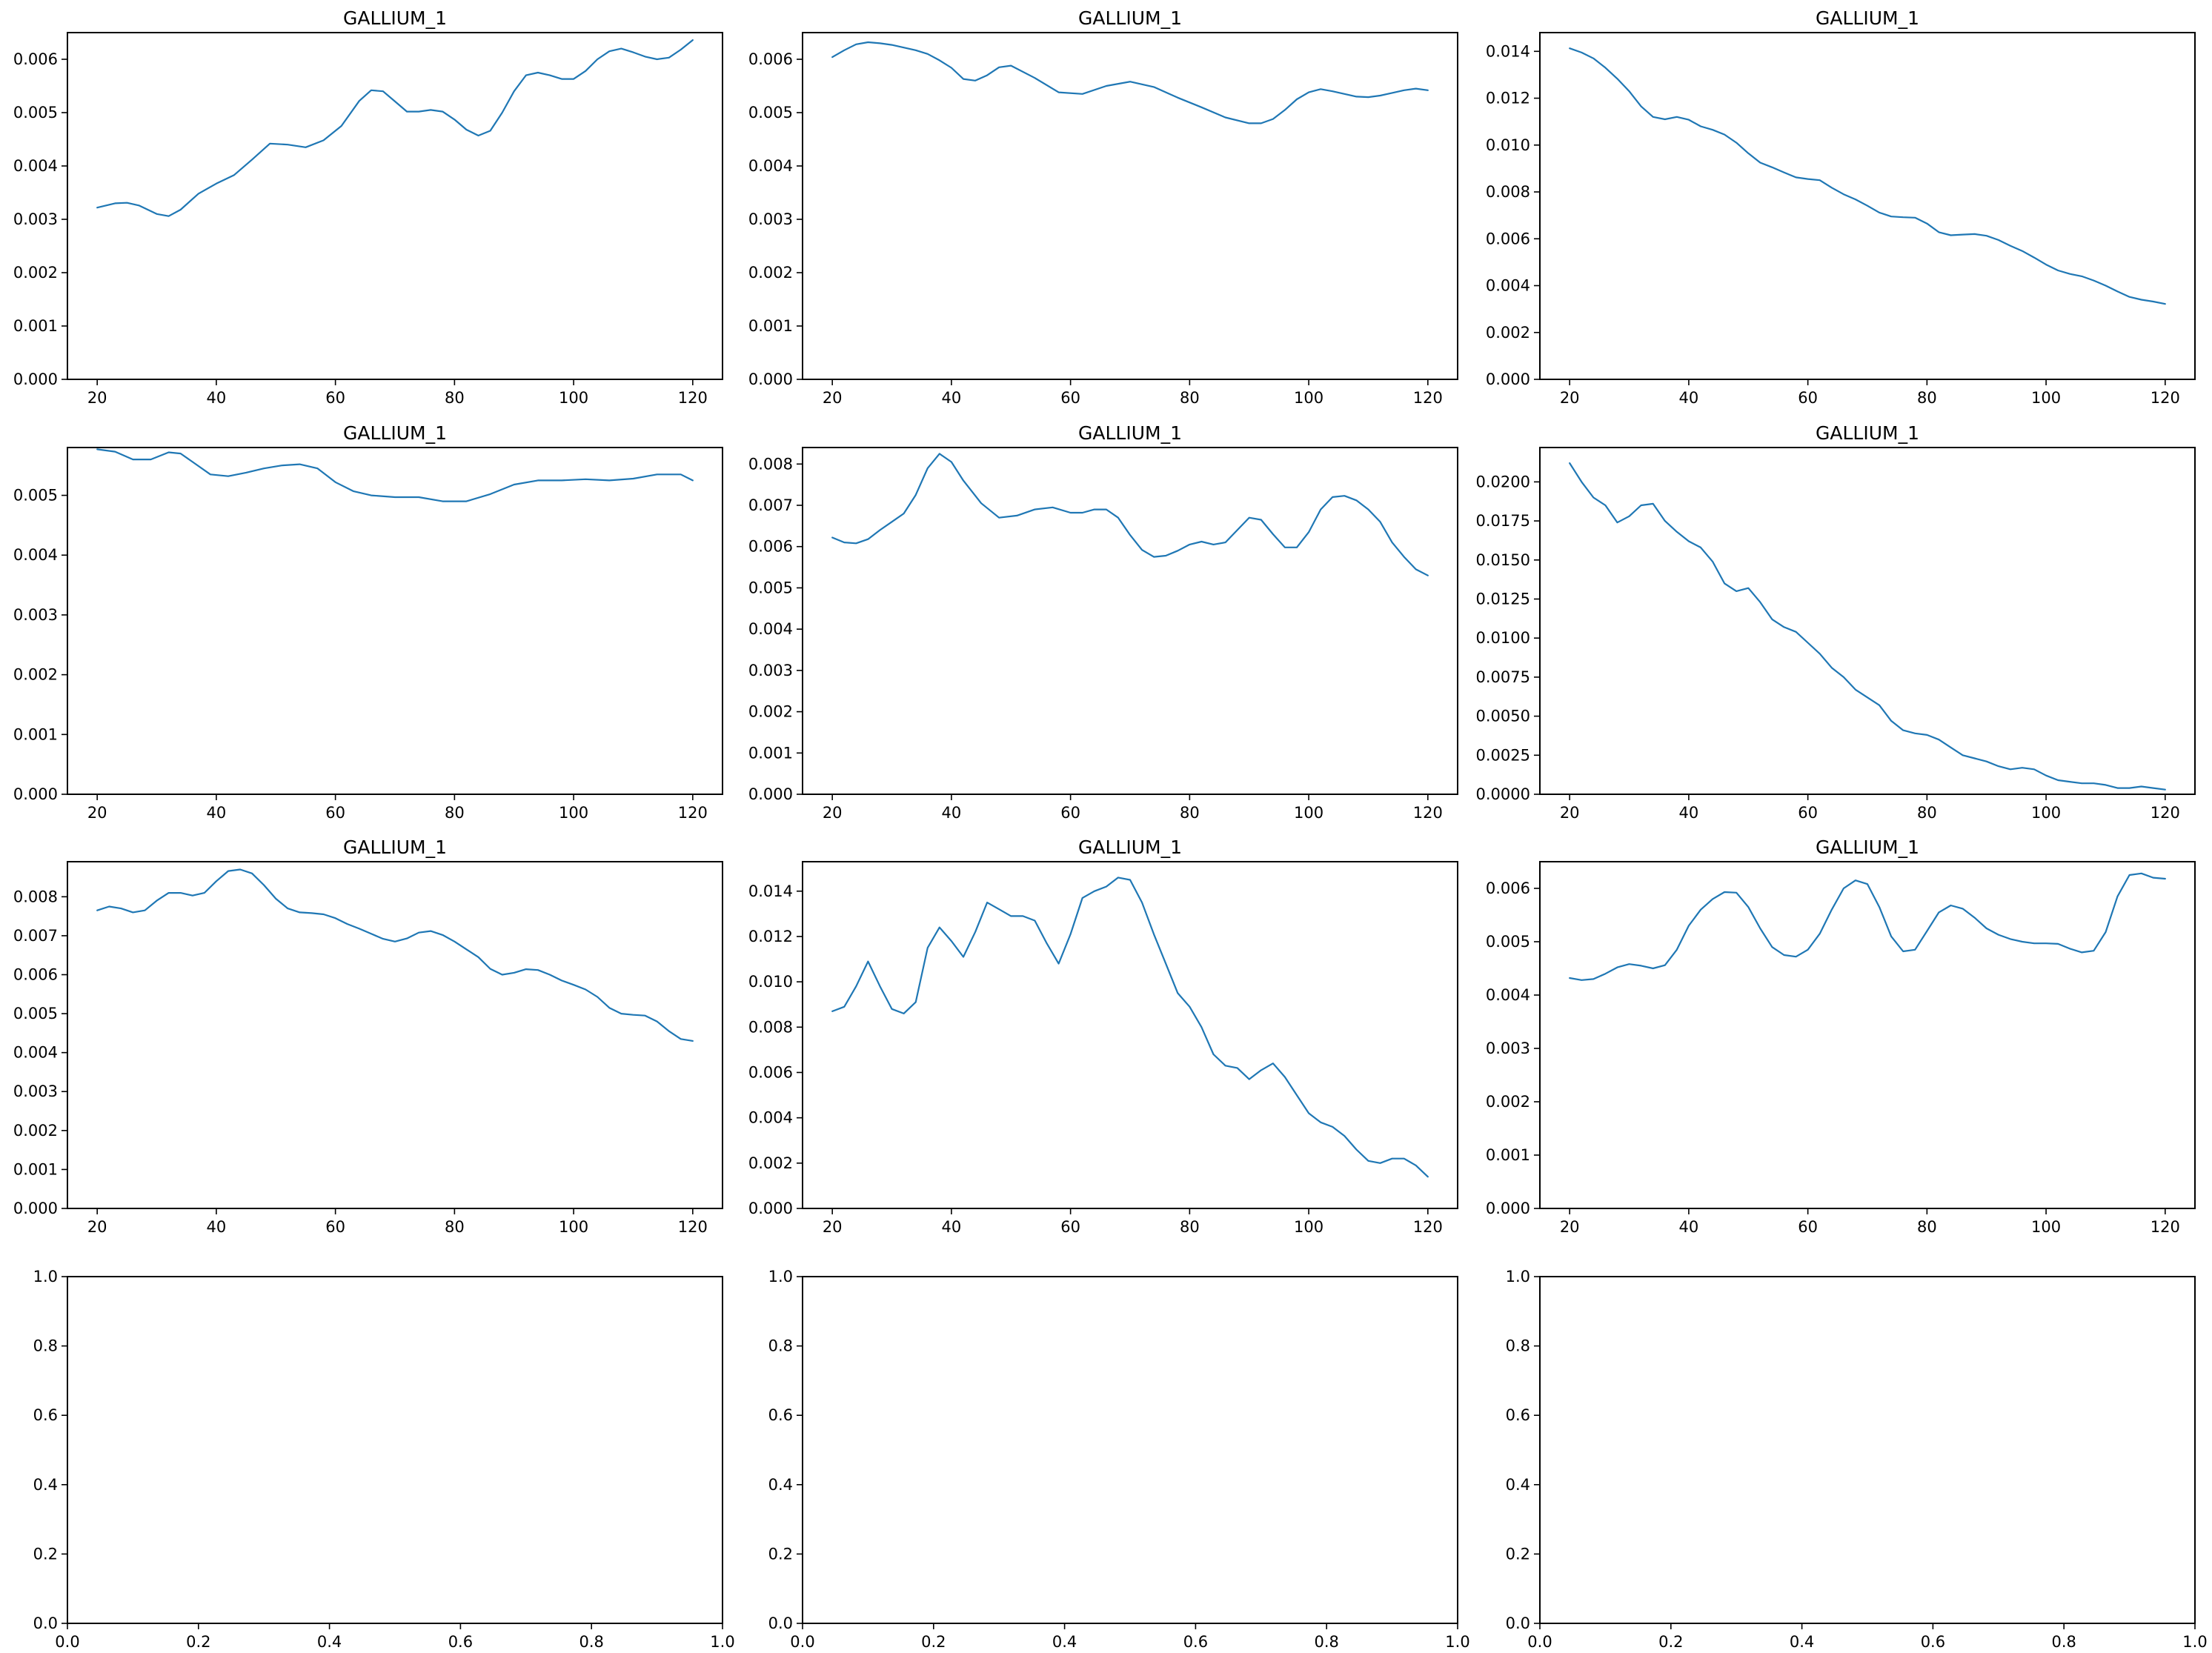 The image size is (2212, 1653). Describe the element at coordinates (1503, 677) in the screenshot. I see `y-tick-label: 0.0075` at that location.